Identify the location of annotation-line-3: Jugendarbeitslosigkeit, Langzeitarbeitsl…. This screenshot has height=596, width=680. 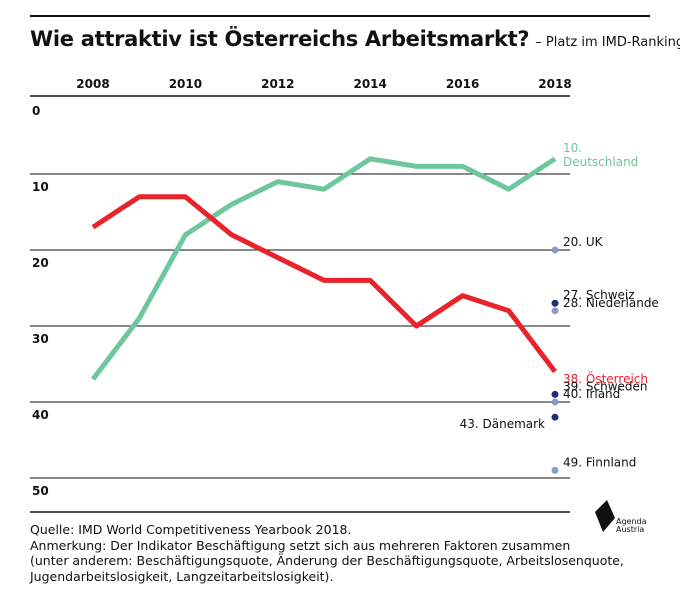
(182, 576).